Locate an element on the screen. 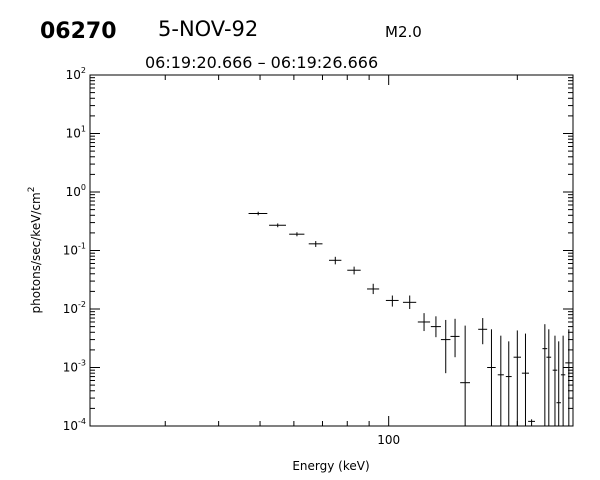 The width and height of the screenshot is (600, 480). y-tick-label: 10⁻⁴ is located at coordinates (74, 425).